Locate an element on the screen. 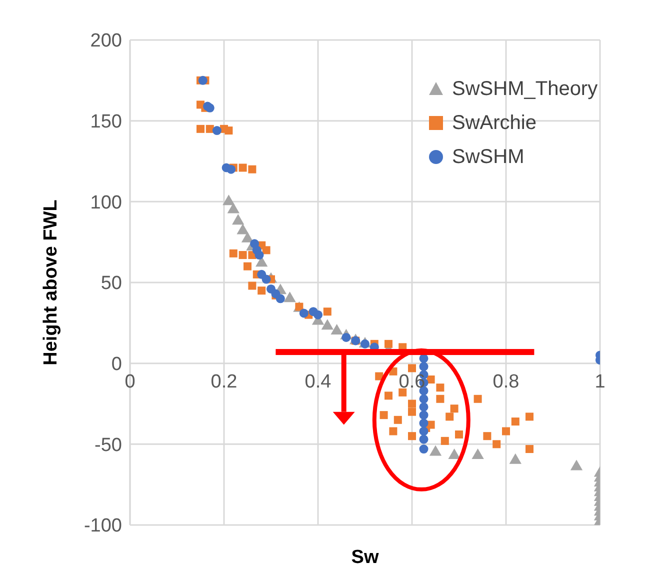 The width and height of the screenshot is (646, 580). x-tick-label: 0.2 is located at coordinates (224, 381).